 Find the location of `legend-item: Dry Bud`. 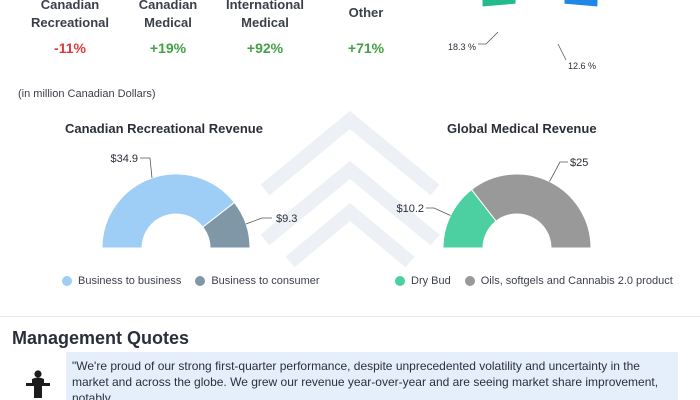

legend-item: Dry Bud is located at coordinates (423, 281).